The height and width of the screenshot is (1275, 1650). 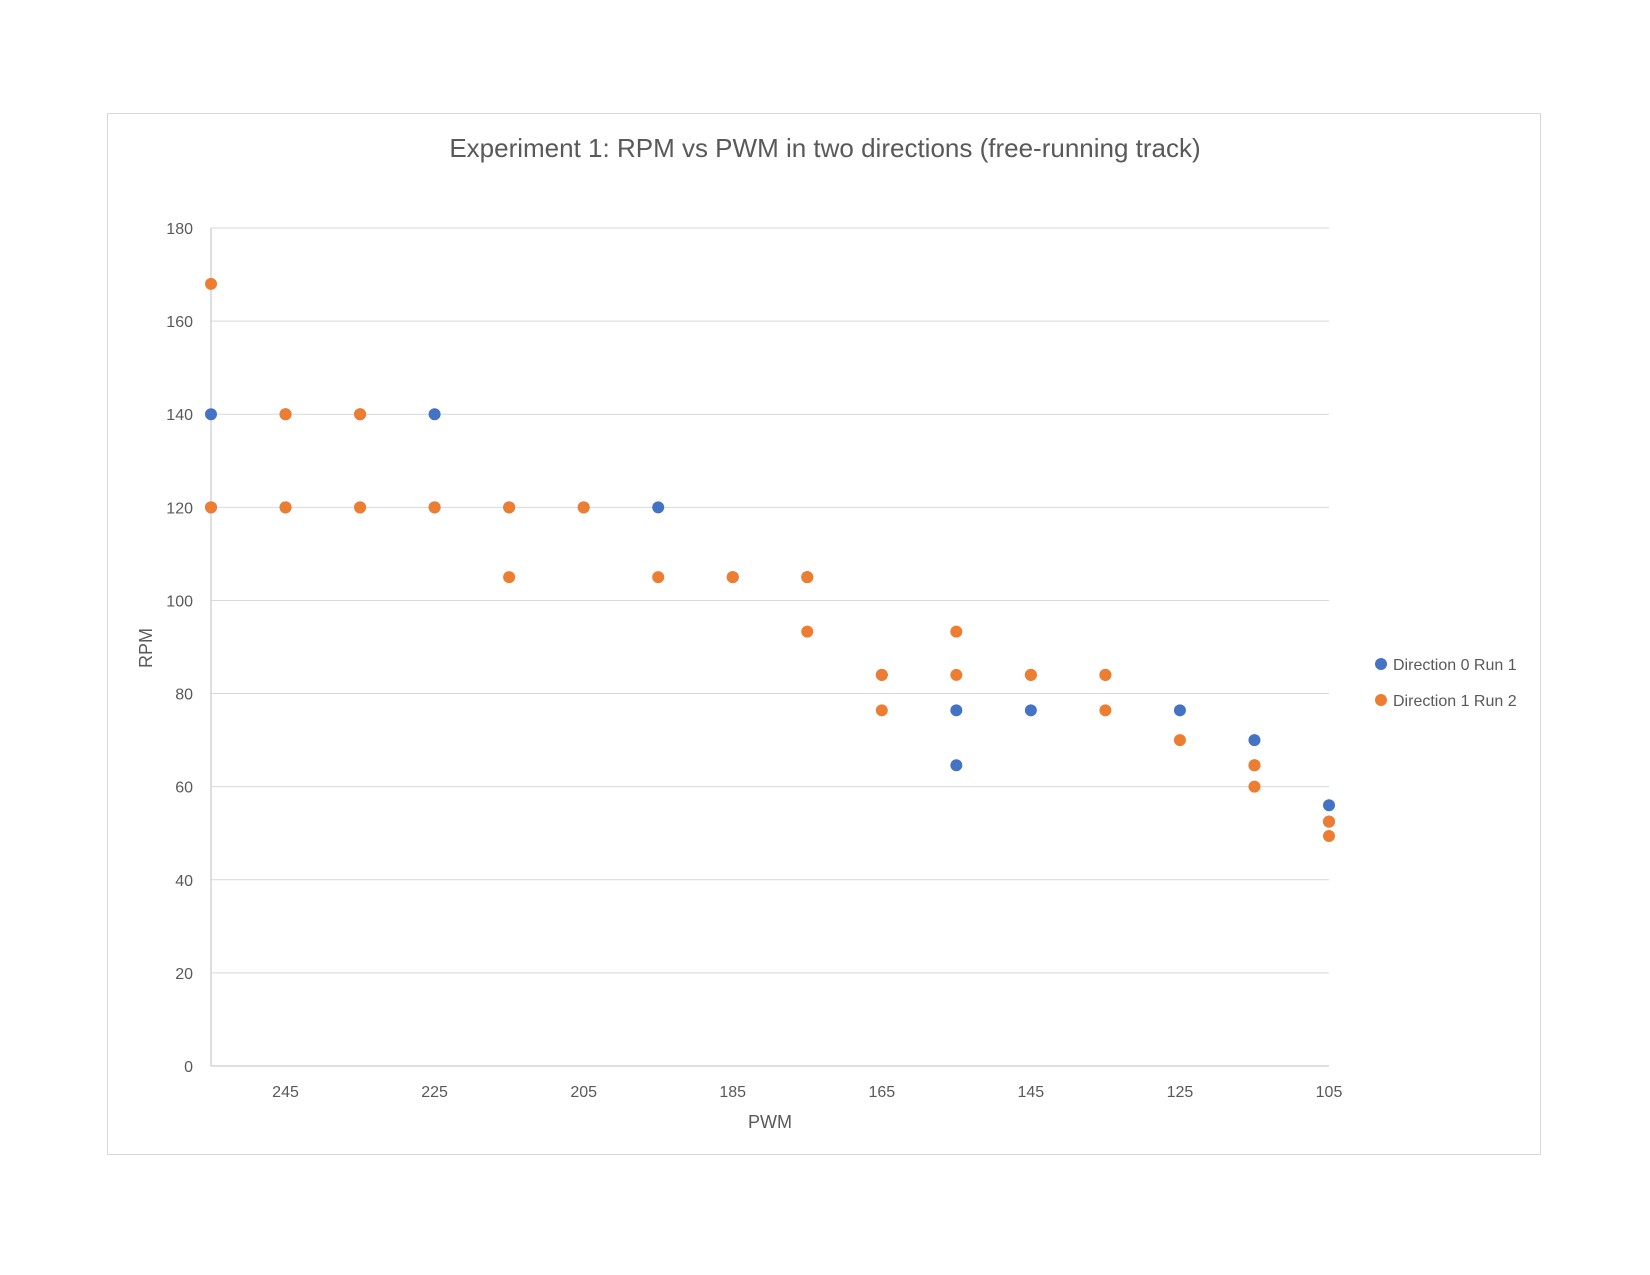 What do you see at coordinates (583, 1092) in the screenshot?
I see `x-tick-label: 205` at bounding box center [583, 1092].